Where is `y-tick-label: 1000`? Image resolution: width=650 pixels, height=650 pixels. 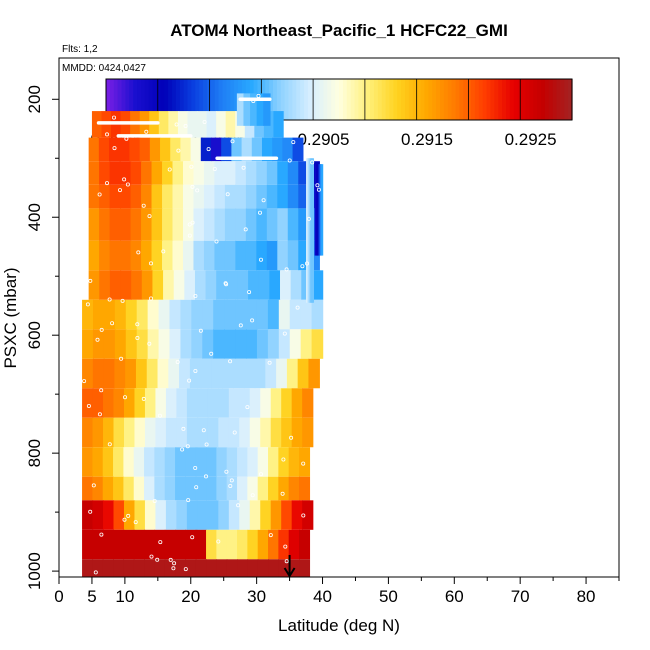 y-tick-label: 1000 is located at coordinates (34, 571).